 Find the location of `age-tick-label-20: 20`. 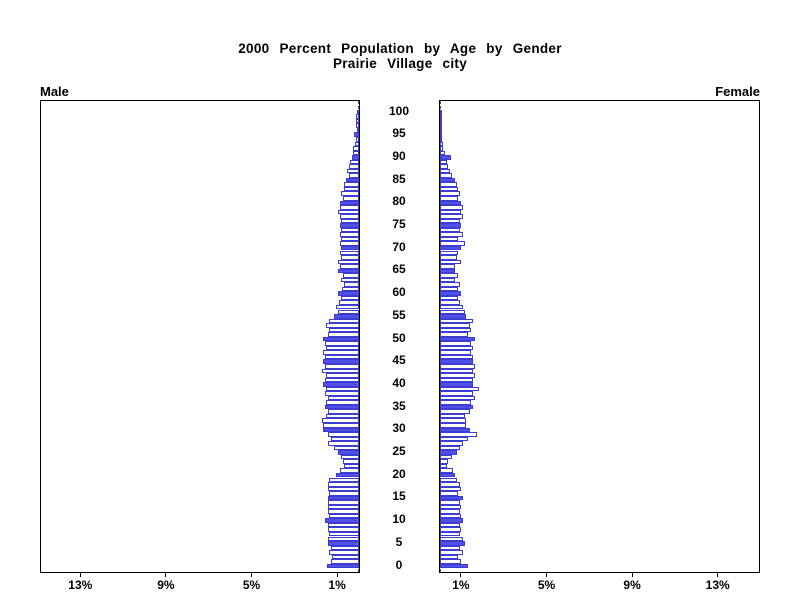

age-tick-label-20: 20 is located at coordinates (399, 473).